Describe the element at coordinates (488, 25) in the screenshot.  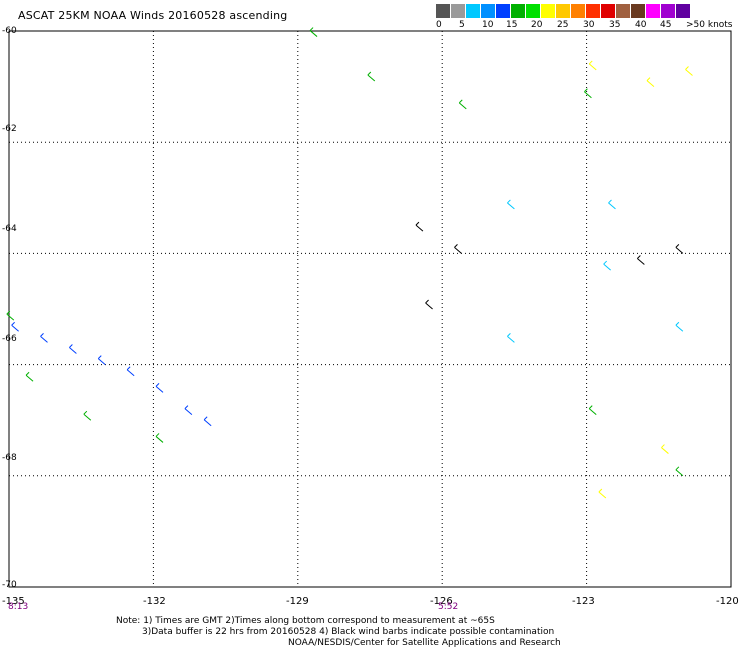
I see `colorbar-label: 10` at that location.